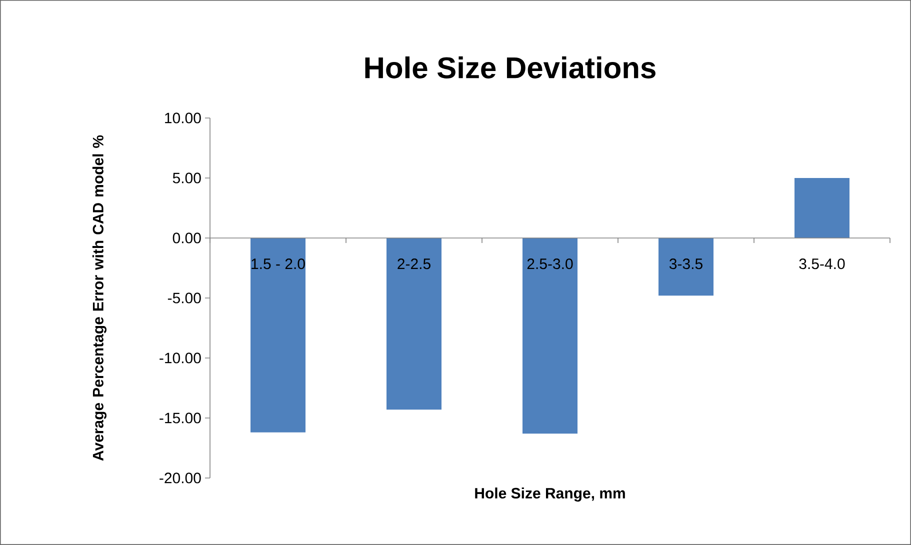 The image size is (911, 545). I want to click on y-axis-title: Average Percentage Error with CAD model %, so click(99, 298).